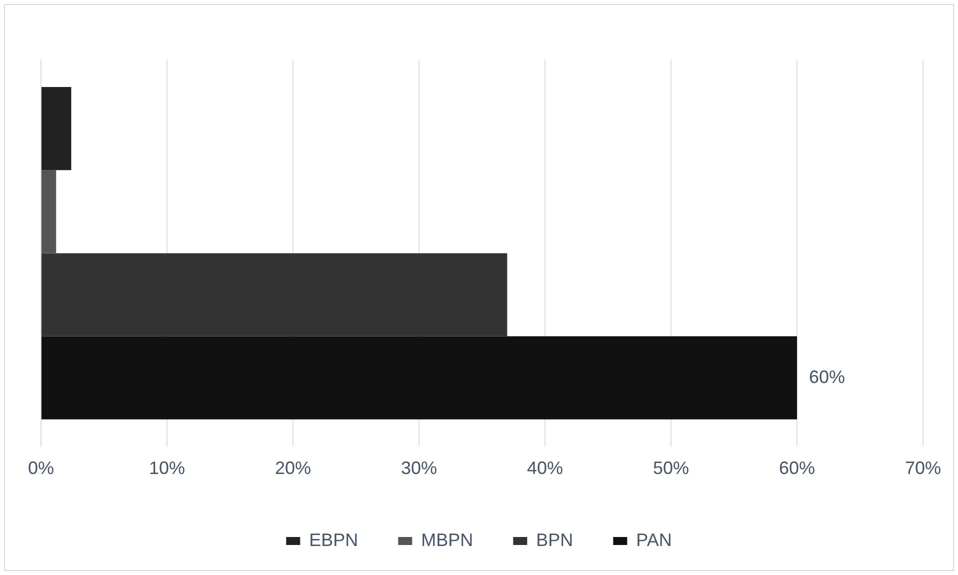 The width and height of the screenshot is (958, 575). What do you see at coordinates (827, 376) in the screenshot?
I see `data-label: 60%` at bounding box center [827, 376].